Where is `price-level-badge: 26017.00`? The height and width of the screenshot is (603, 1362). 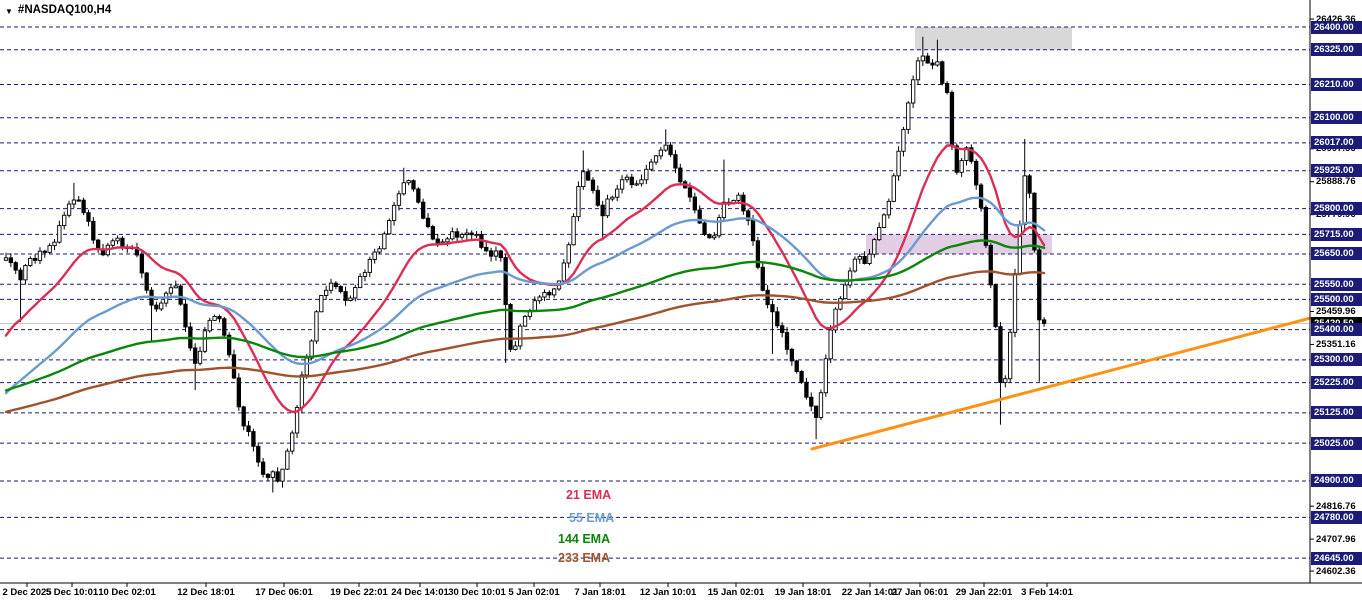 price-level-badge: 26017.00 is located at coordinates (1336, 143).